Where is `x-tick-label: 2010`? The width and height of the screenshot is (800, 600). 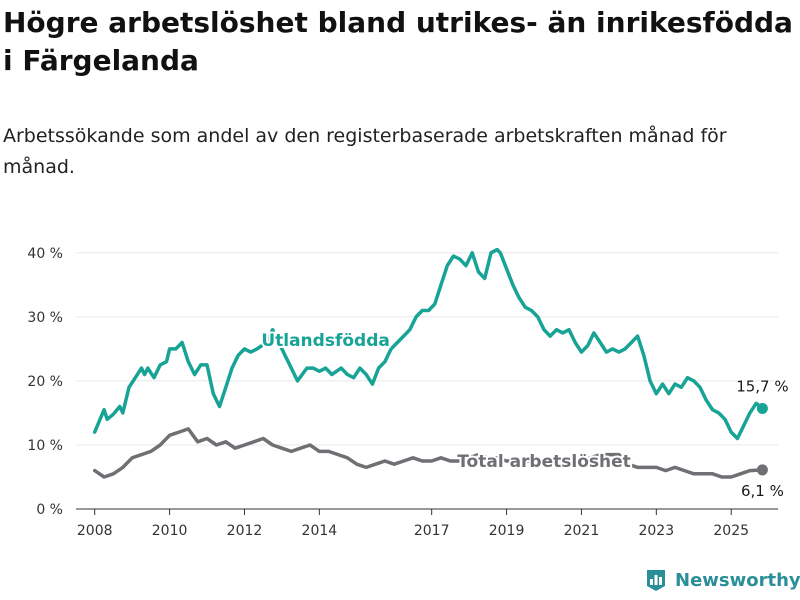
x-tick-label: 2010 is located at coordinates (170, 531).